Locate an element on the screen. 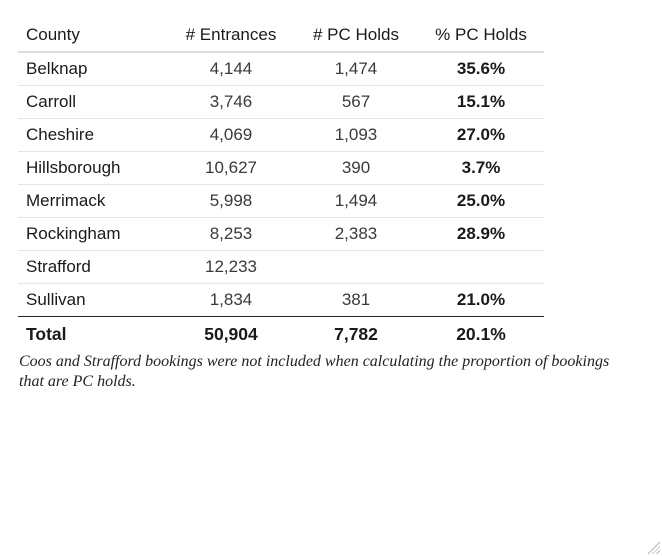 Image resolution: width=662 pixels, height=556 pixels. total-pct-pc-holds: 20.1% is located at coordinates (481, 333).